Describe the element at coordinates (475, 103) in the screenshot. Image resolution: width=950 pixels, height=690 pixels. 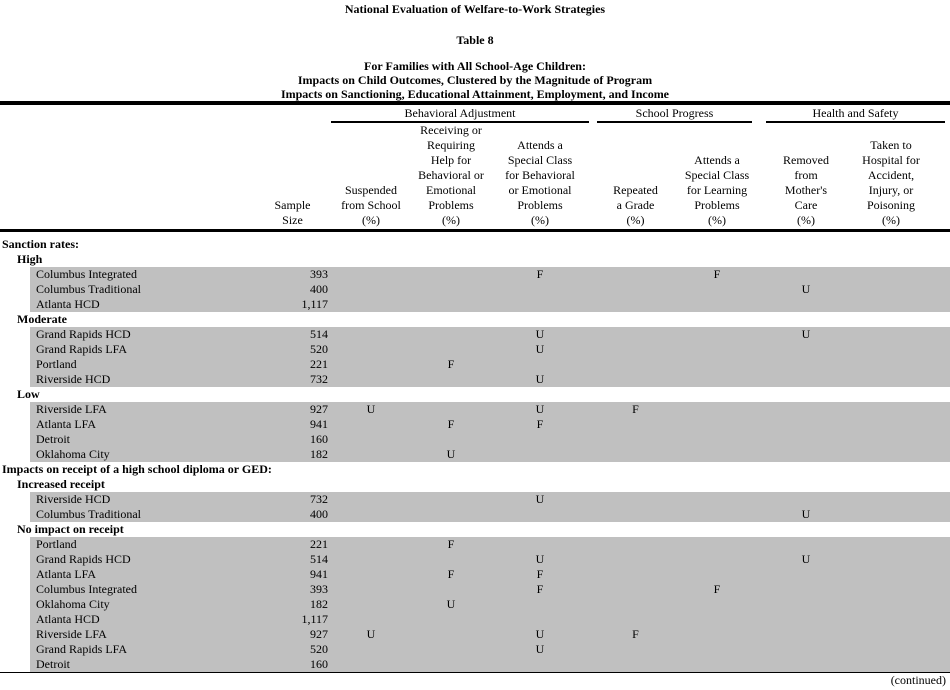
I see `top-rule` at that location.